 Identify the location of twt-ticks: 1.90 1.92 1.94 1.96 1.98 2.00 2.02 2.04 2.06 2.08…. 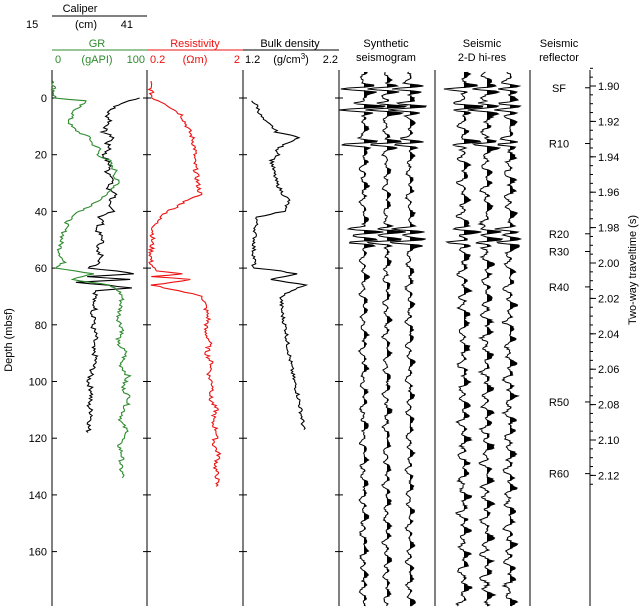
(604, 276).